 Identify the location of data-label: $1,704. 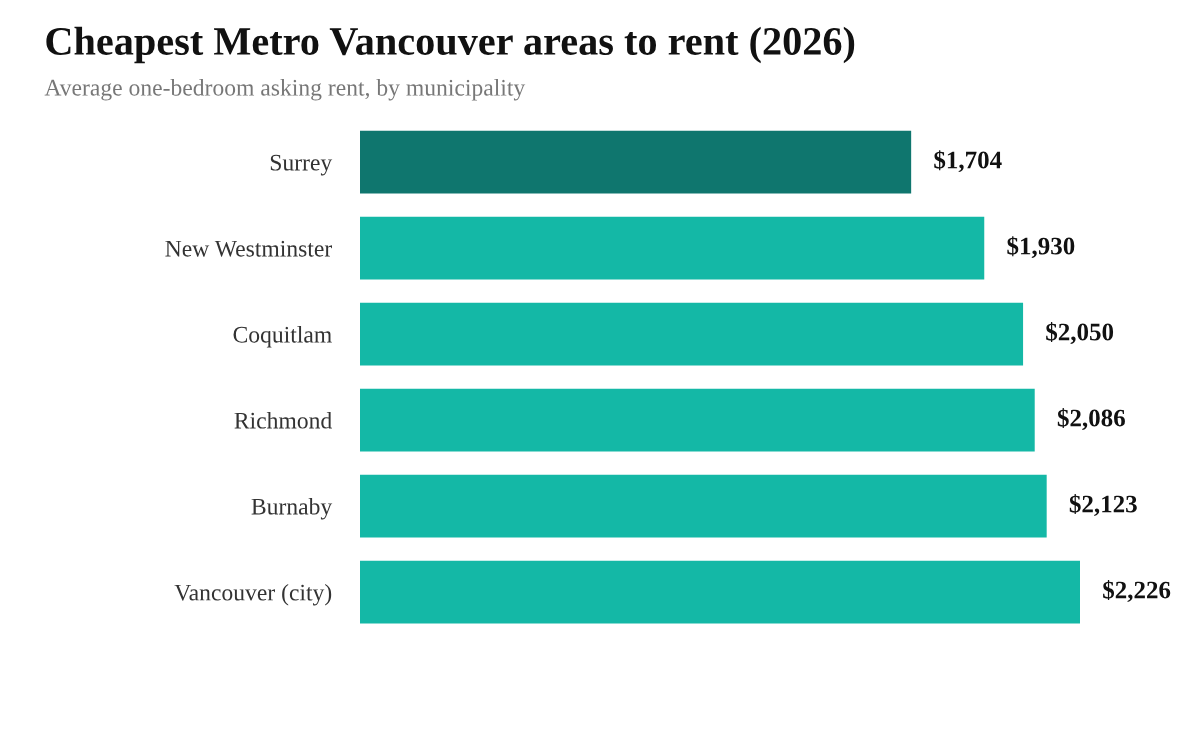
(968, 161).